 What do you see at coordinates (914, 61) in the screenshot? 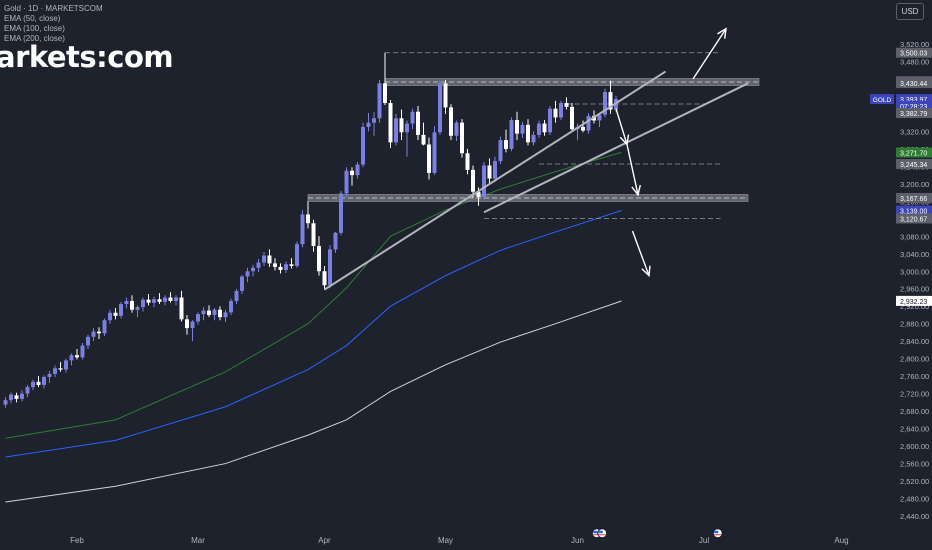
I see `y-tick-label: 3,480.00` at bounding box center [914, 61].